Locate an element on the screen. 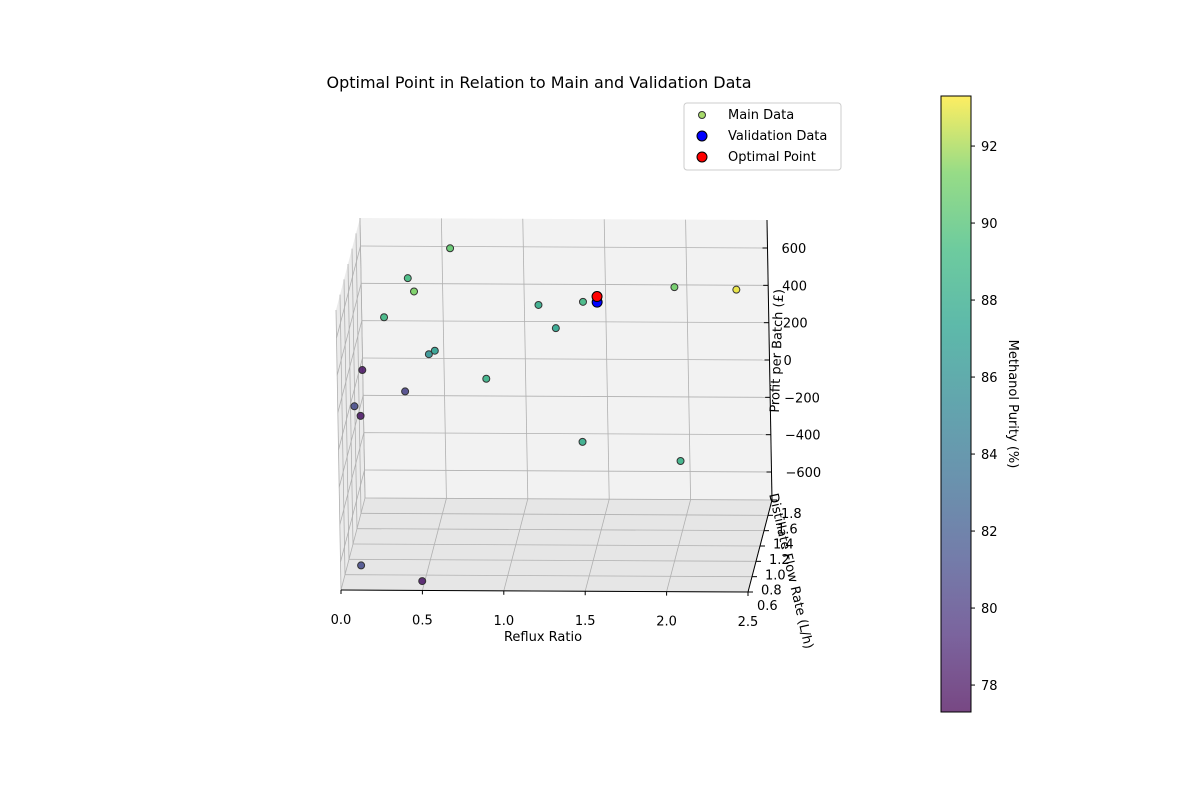  colorbar: 78 80 82 84 86 88 90 92 Methanol Purity (%) is located at coordinates (980, 404).